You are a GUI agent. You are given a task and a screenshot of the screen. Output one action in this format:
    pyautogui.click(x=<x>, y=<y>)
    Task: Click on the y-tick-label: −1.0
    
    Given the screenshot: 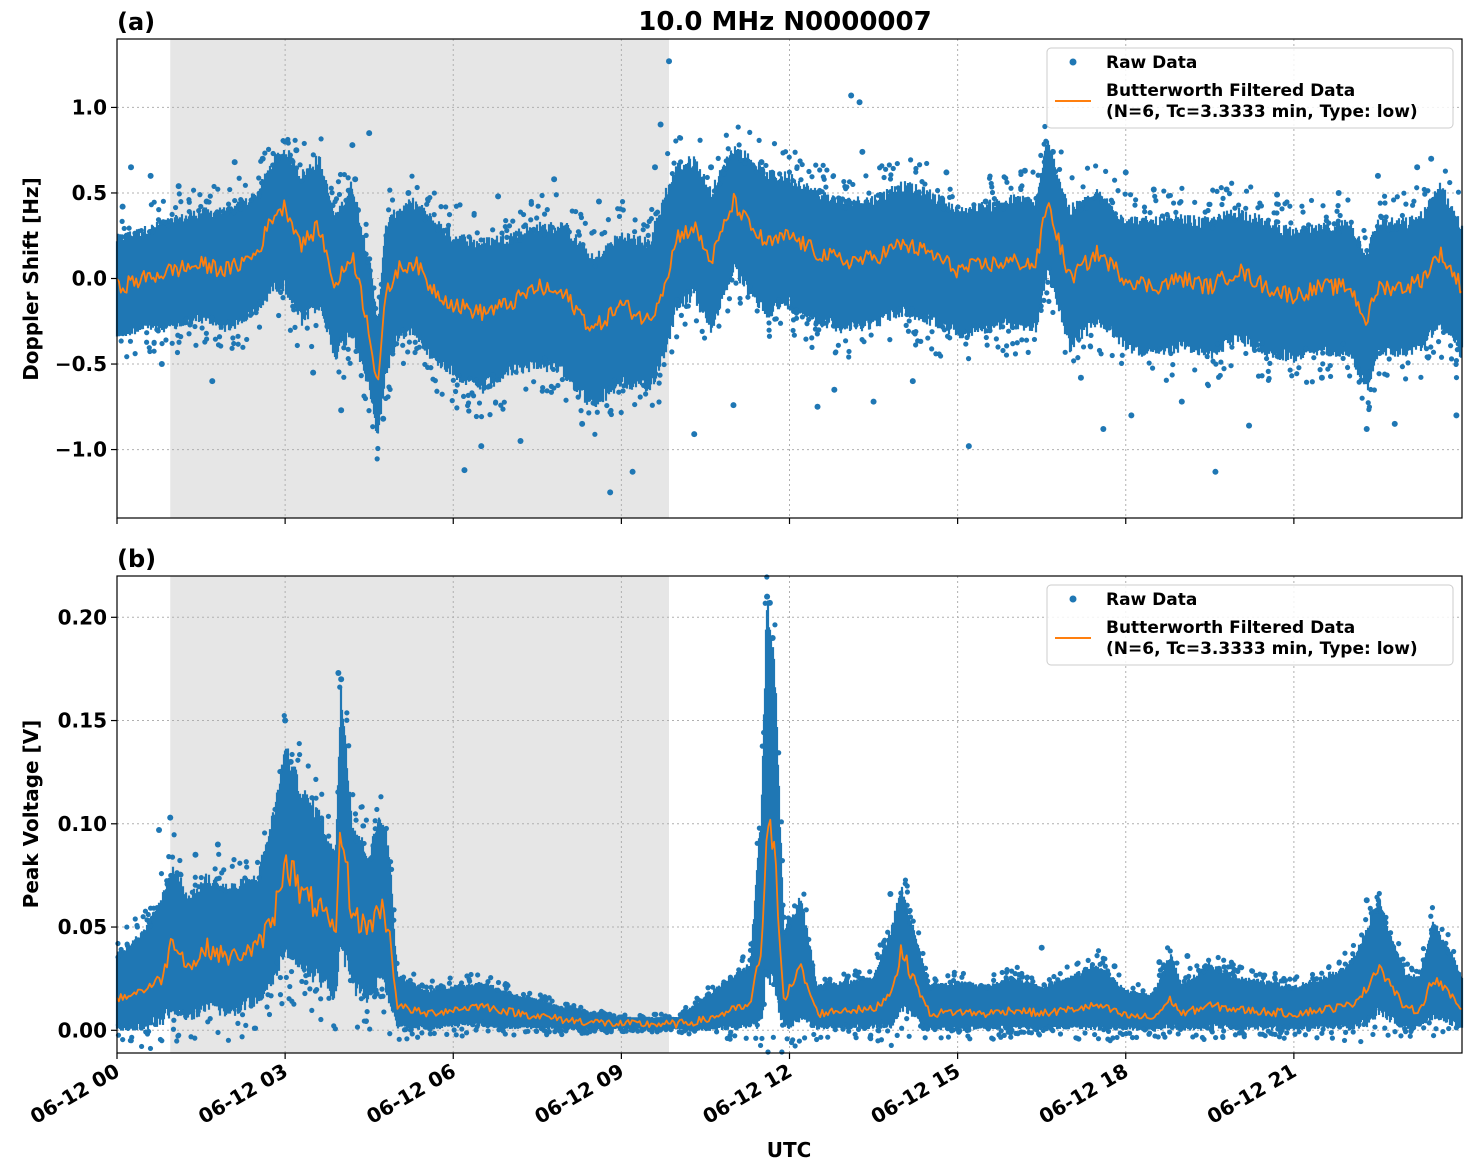 What is the action you would take?
    pyautogui.click(x=81, y=450)
    